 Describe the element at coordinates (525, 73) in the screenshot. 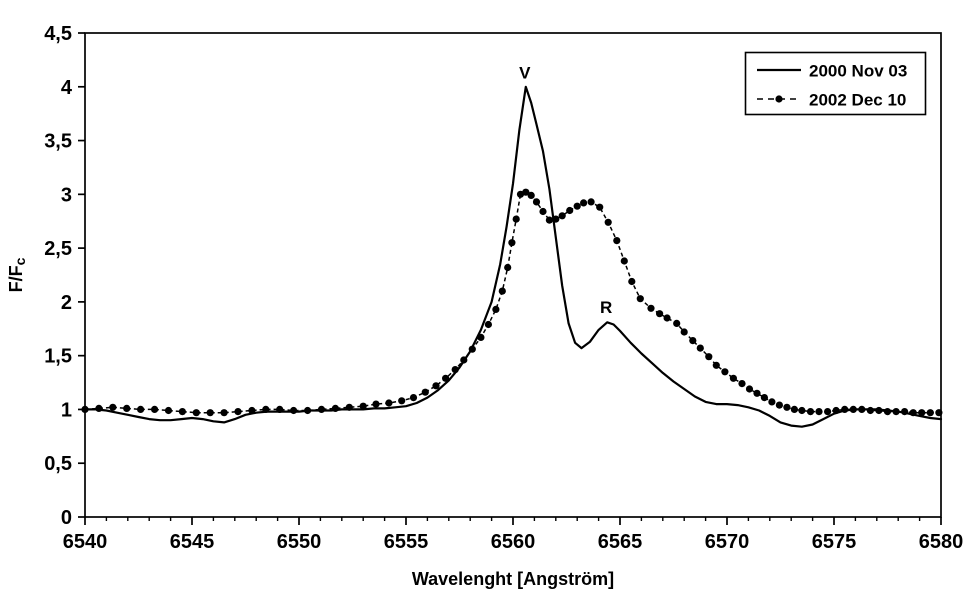

I see `peak-annotation-v: V` at that location.